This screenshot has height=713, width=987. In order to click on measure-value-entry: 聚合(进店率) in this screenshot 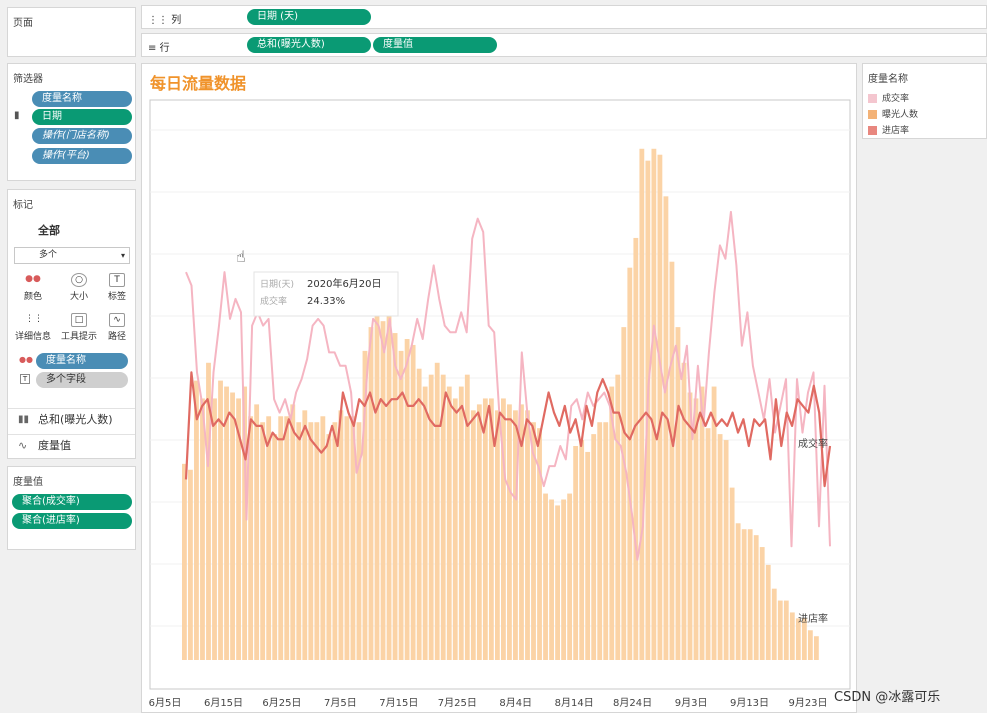, I will do `click(72, 521)`.